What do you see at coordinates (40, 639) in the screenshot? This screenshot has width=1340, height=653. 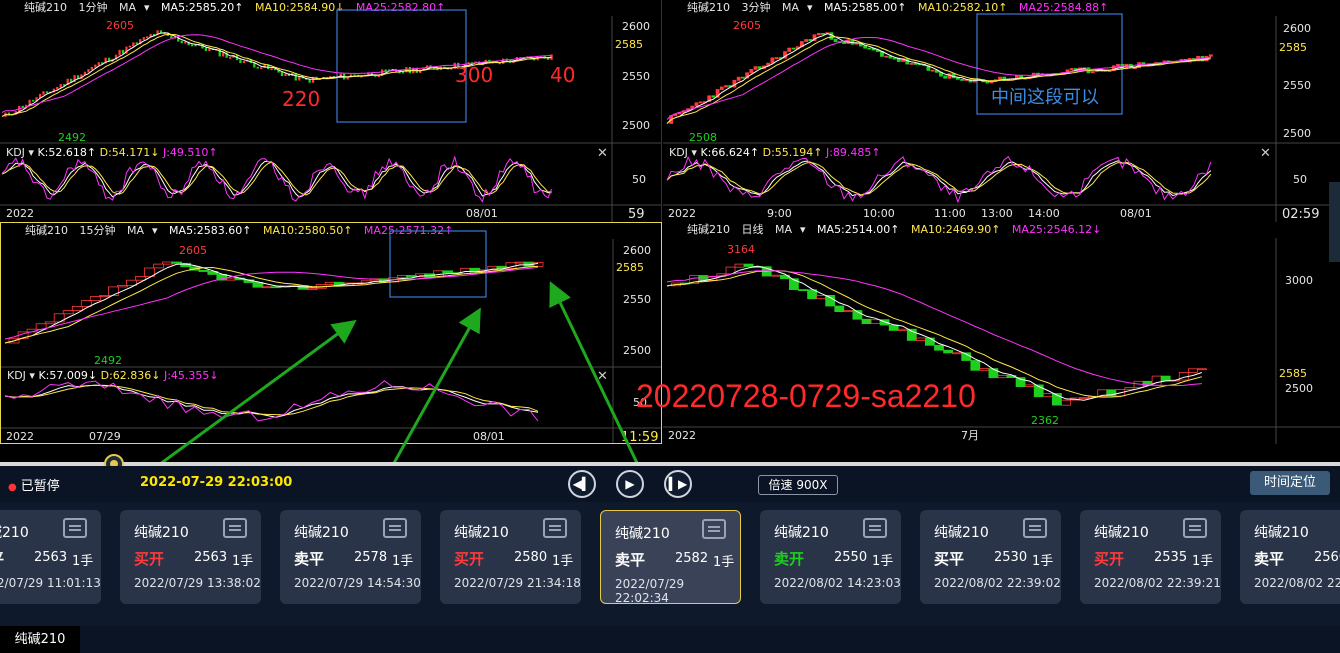 I see `tab-symbol: 纯碱210` at bounding box center [40, 639].